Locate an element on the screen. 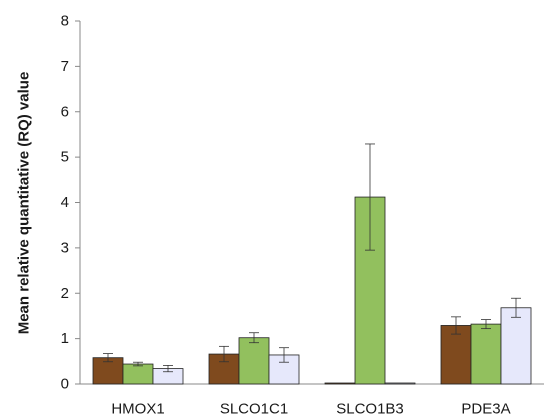 The height and width of the screenshot is (419, 549). x-tick-label: HMOX1 is located at coordinates (137, 409).